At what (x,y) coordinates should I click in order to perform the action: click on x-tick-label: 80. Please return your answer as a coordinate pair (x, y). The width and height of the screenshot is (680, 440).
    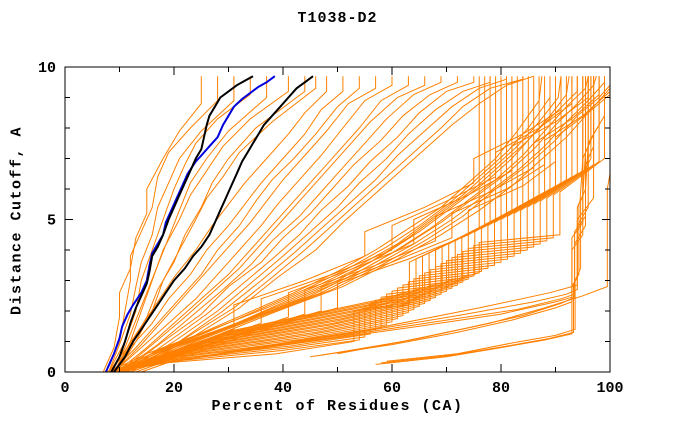
    Looking at the image, I should click on (501, 388).